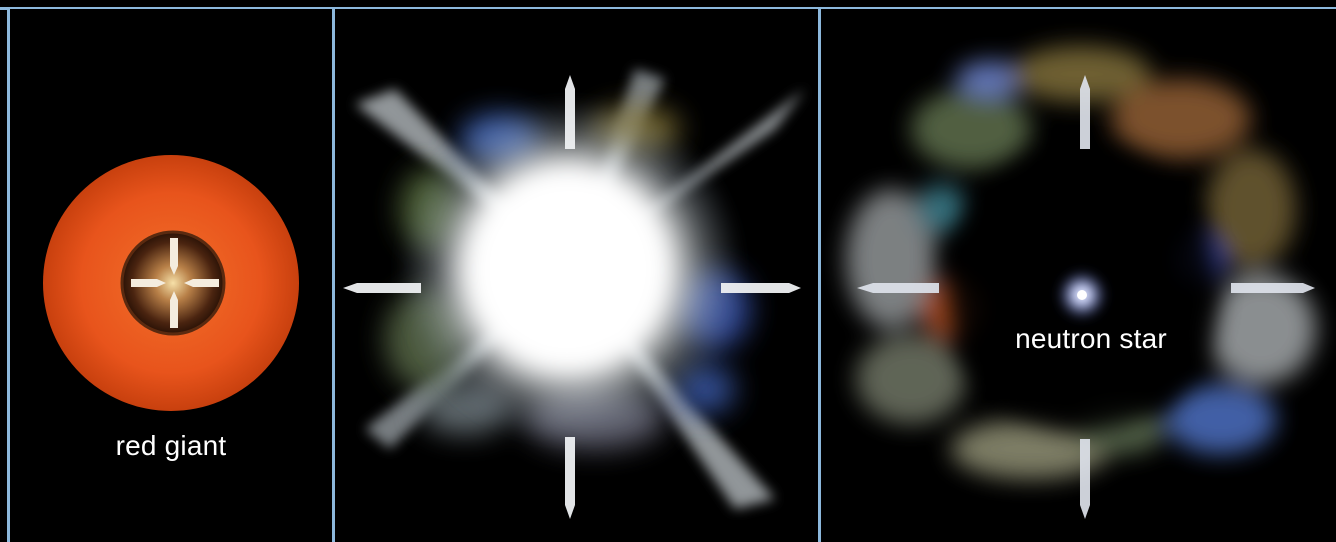 The image size is (1336, 542). I want to click on red-giant-illustration, so click(171, 283).